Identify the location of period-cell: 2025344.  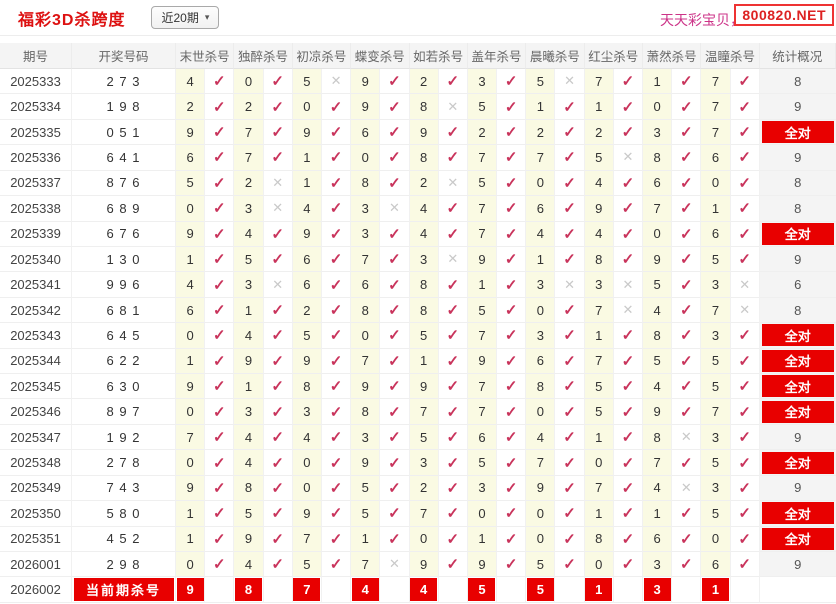
(36, 361).